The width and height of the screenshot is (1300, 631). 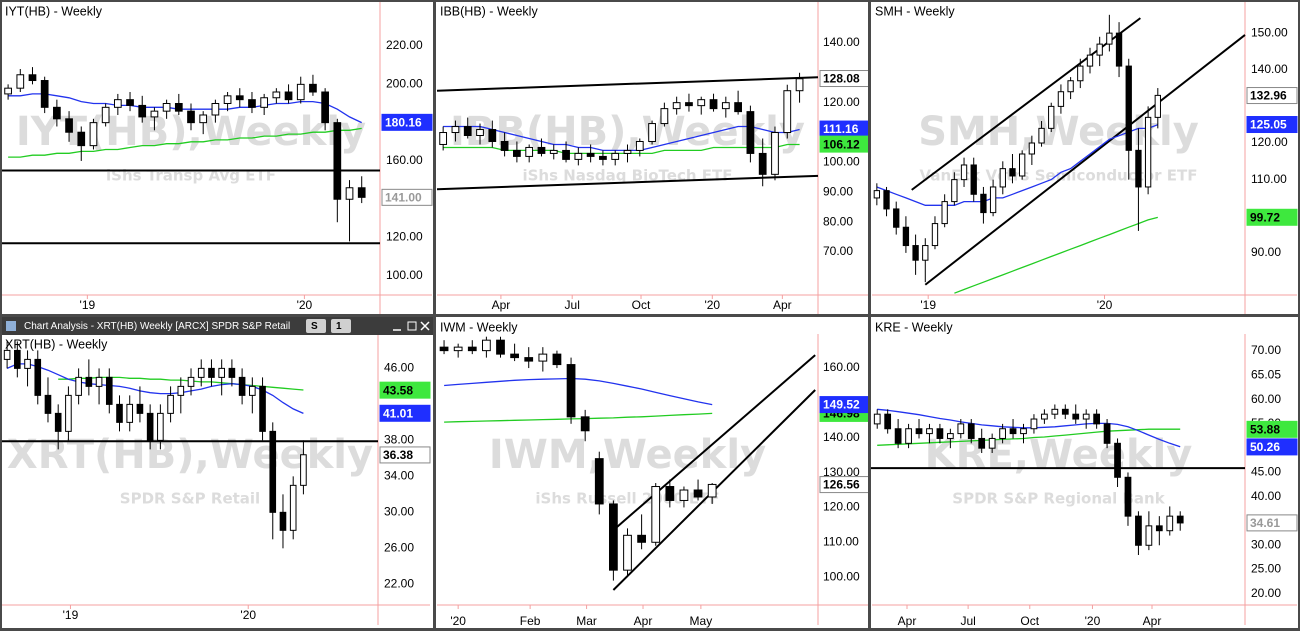 I want to click on y-tick-label: 160.00, so click(x=404, y=160).